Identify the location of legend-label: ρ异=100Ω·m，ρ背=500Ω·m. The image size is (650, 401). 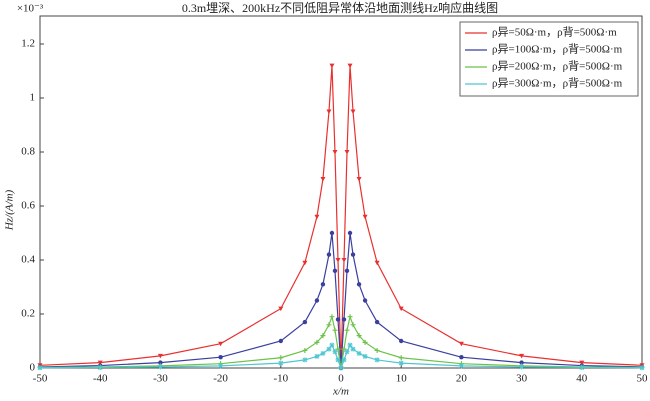
(557, 49).